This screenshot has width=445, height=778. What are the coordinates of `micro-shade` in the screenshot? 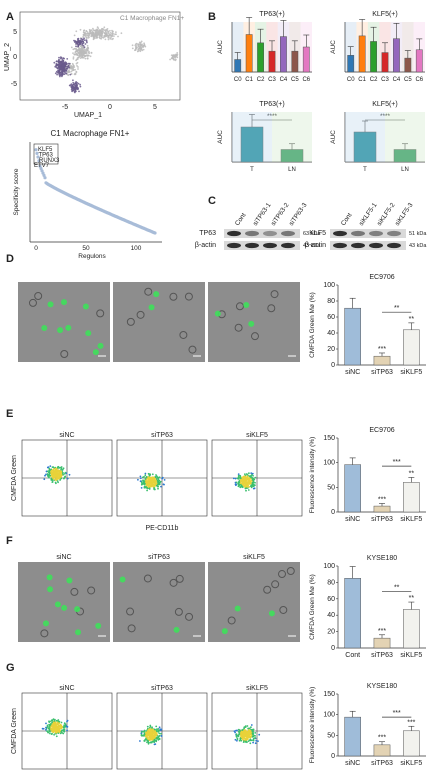 It's located at (254, 322).